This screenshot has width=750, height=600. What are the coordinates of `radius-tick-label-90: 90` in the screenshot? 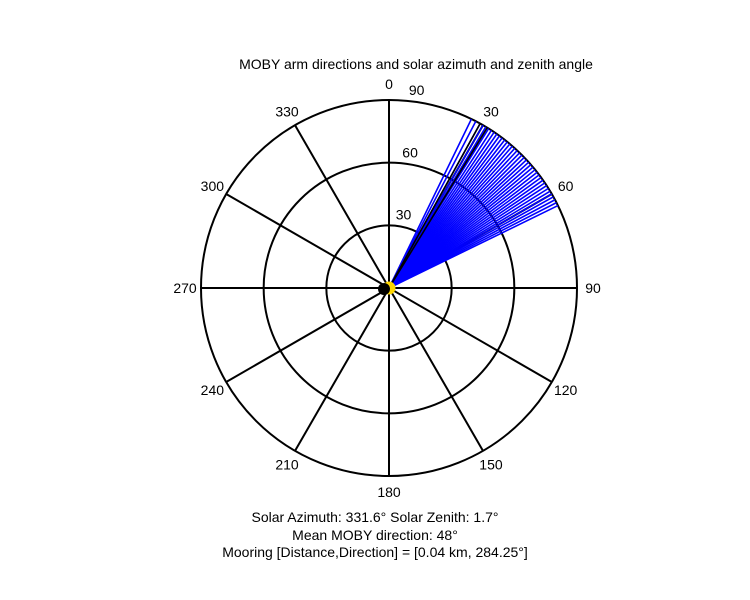 It's located at (417, 90).